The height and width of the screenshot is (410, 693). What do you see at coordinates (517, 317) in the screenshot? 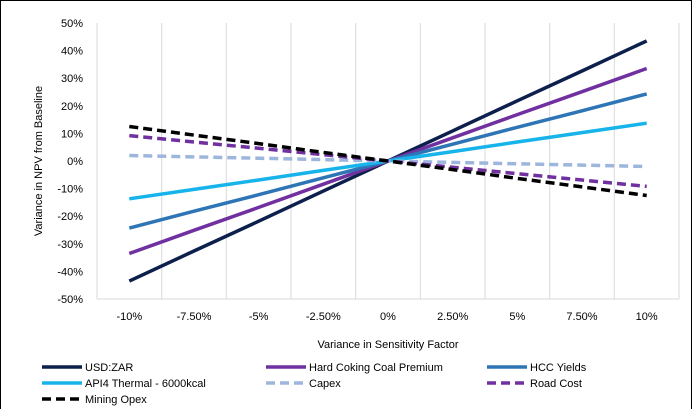
I see `x-tick-label: 5%` at bounding box center [517, 317].